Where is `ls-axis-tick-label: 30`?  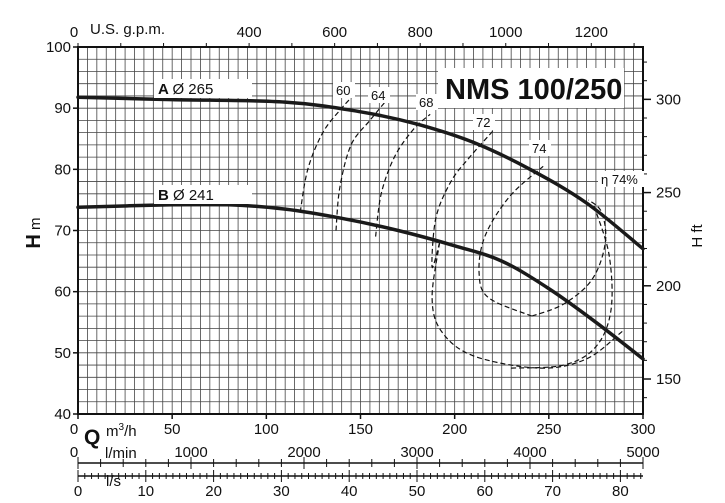
ls-axis-tick-label: 30 is located at coordinates (281, 491).